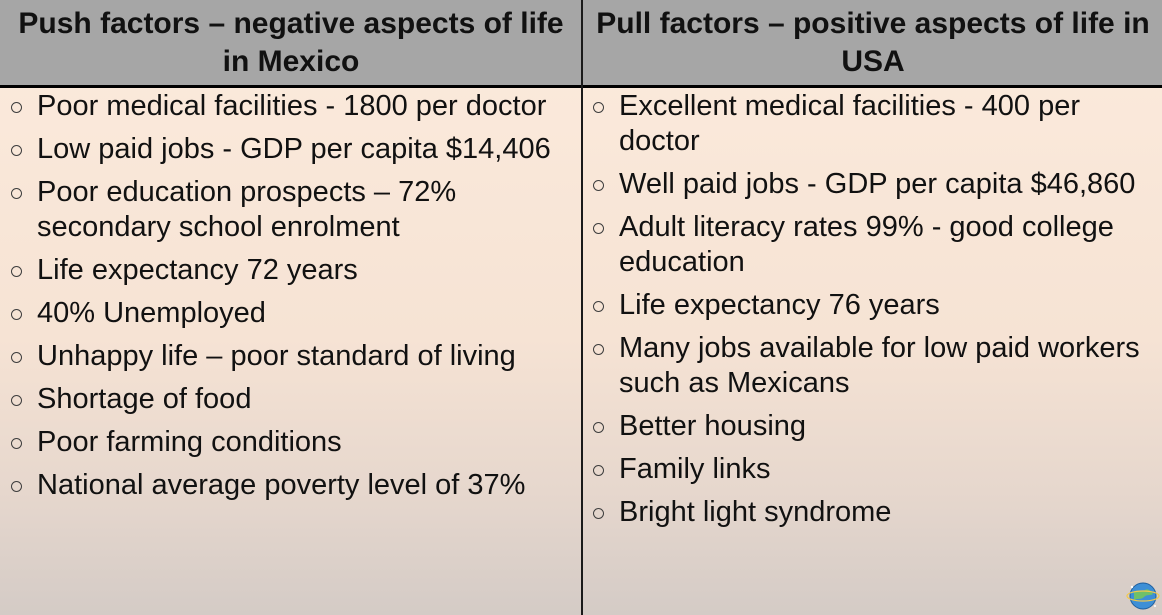  I want to click on pull-factor-item: Family links, so click(873, 469).